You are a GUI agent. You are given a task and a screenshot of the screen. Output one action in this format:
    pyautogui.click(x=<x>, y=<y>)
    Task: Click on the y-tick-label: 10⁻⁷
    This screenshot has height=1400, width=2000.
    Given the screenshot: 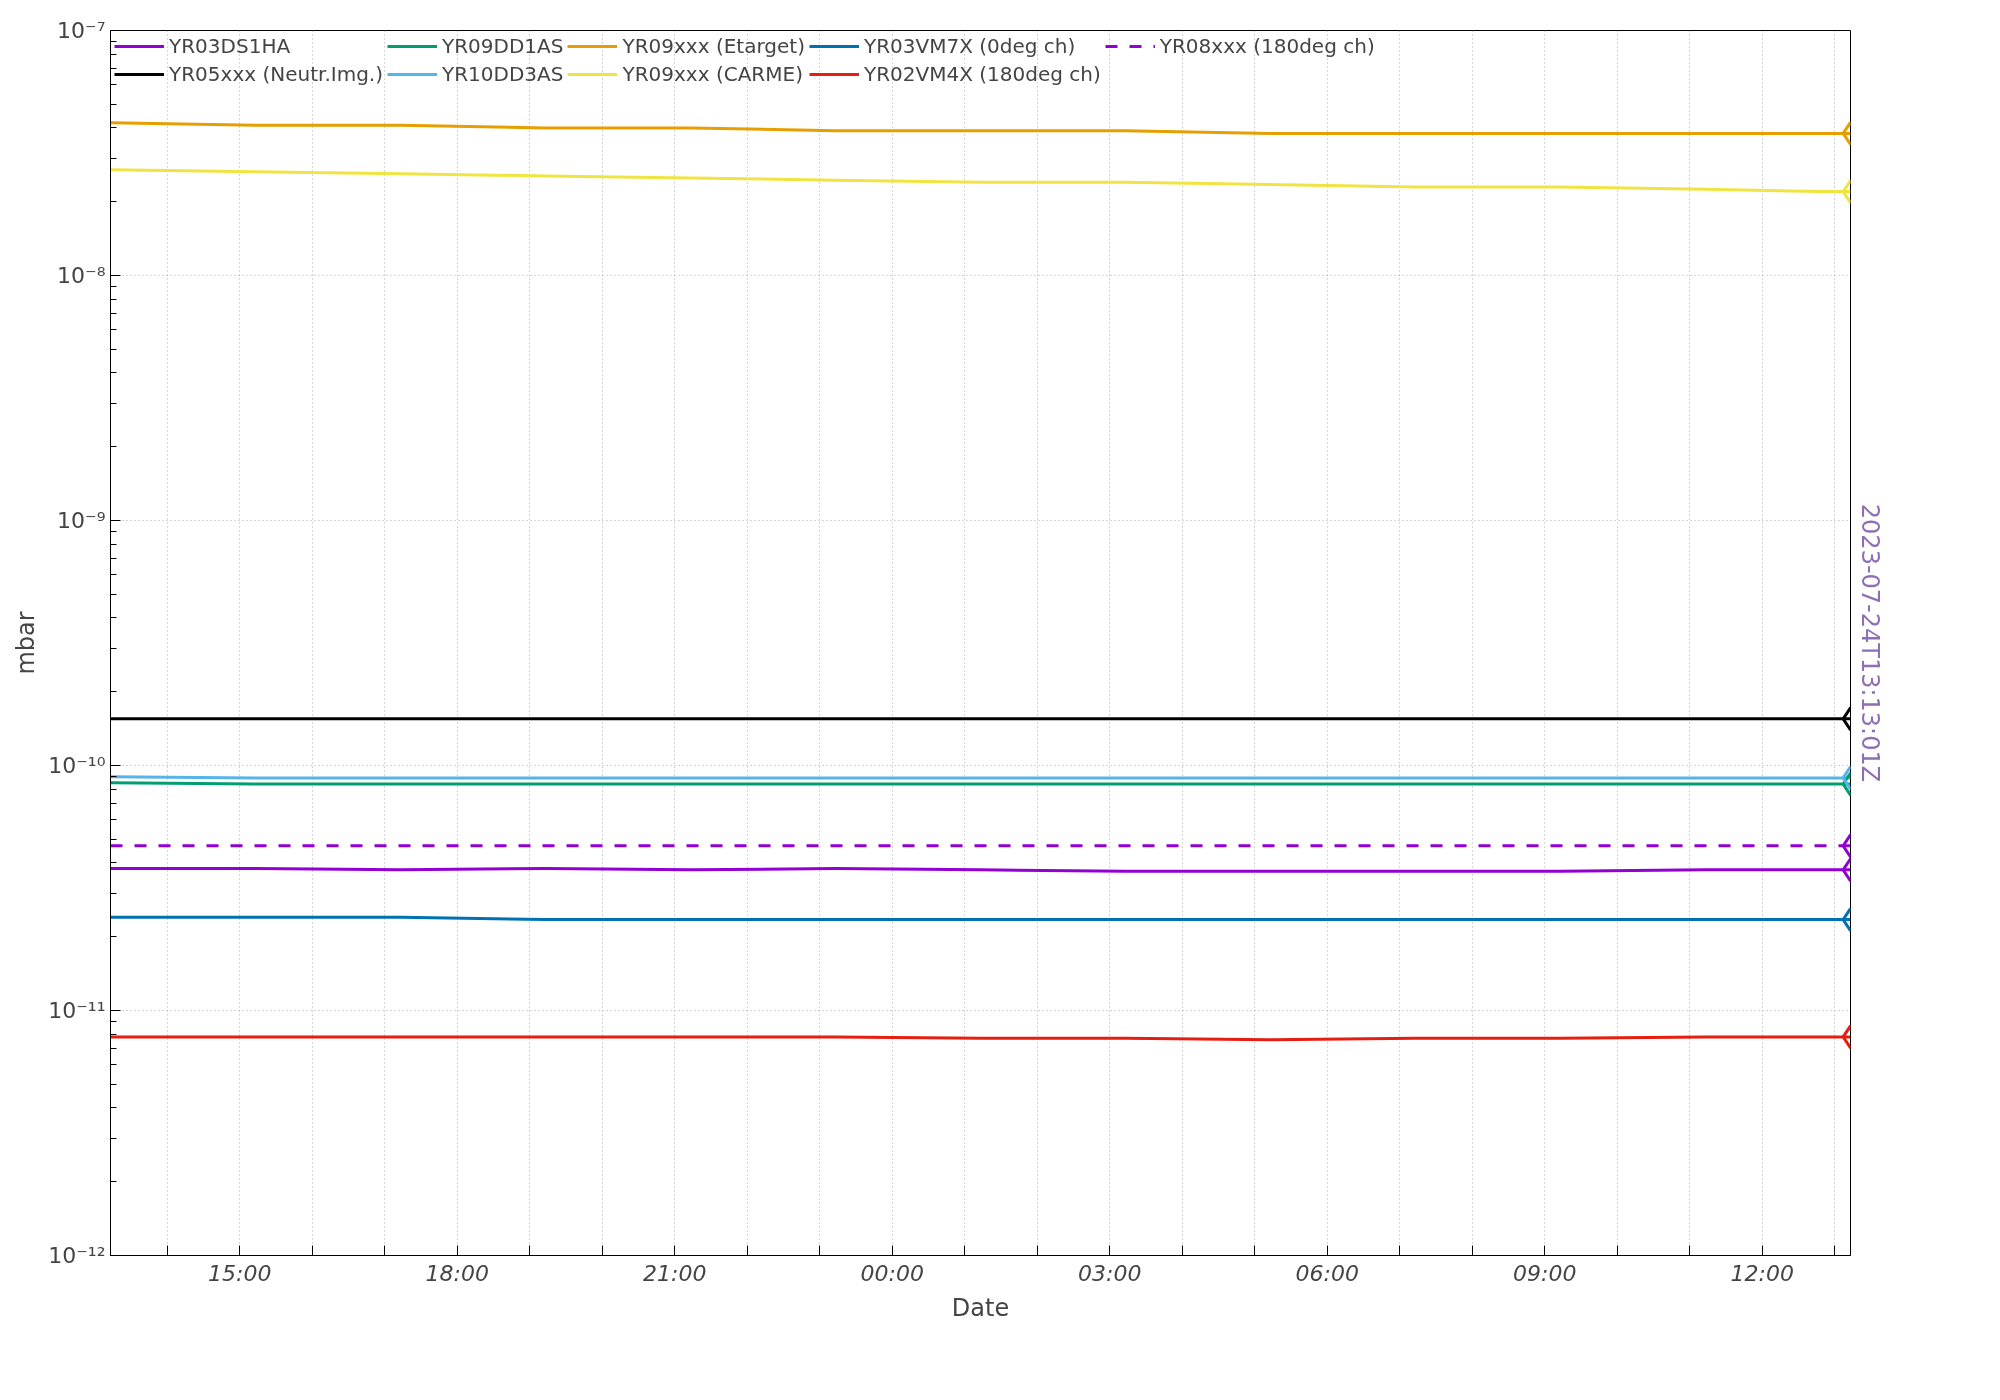 What is the action you would take?
    pyautogui.click(x=81, y=30)
    